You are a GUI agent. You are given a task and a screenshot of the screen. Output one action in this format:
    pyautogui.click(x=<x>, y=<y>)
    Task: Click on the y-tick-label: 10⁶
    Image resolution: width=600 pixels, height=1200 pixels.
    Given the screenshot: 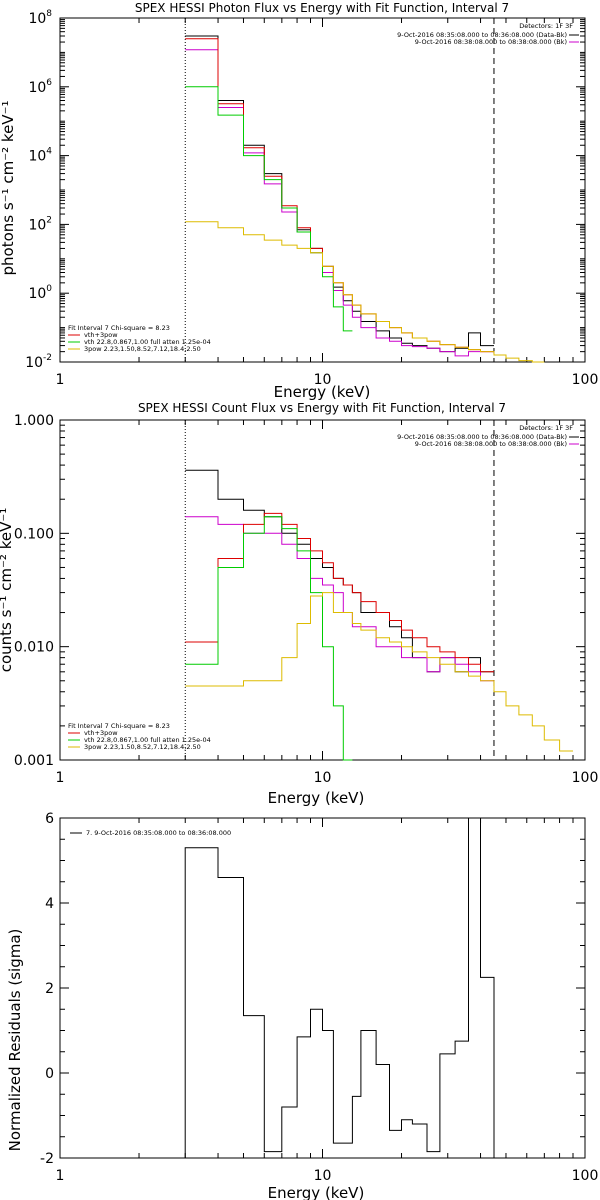 What is the action you would take?
    pyautogui.click(x=40, y=87)
    